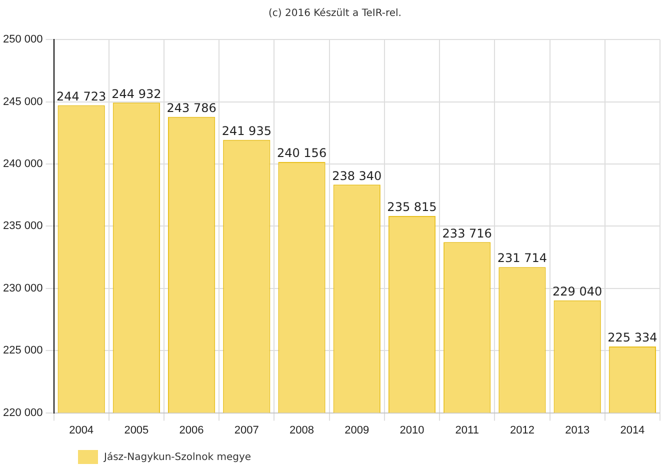  What do you see at coordinates (136, 430) in the screenshot?
I see `x-tick-label: 2005` at bounding box center [136, 430].